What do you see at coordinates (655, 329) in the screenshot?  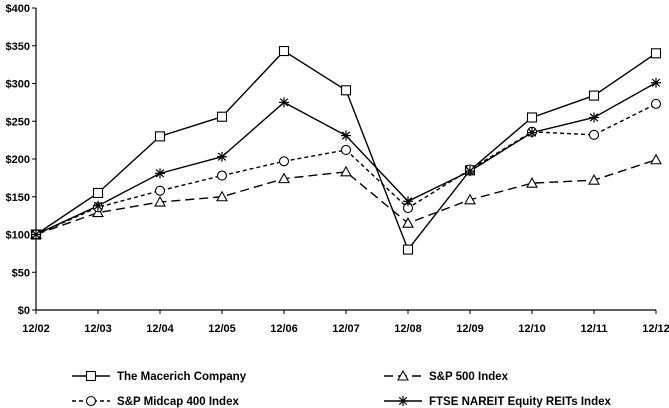 I see `x-tick-label: 12/12` at bounding box center [655, 329].